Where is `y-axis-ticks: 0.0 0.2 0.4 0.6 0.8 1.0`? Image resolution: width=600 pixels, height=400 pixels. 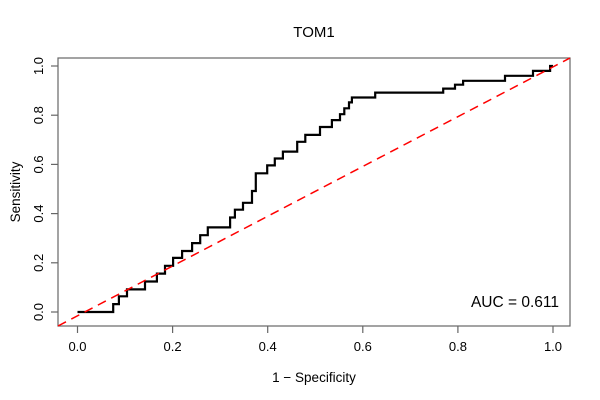 y-axis-ticks: 0.0 0.2 0.4 0.6 0.8 1.0 is located at coordinates (44, 189).